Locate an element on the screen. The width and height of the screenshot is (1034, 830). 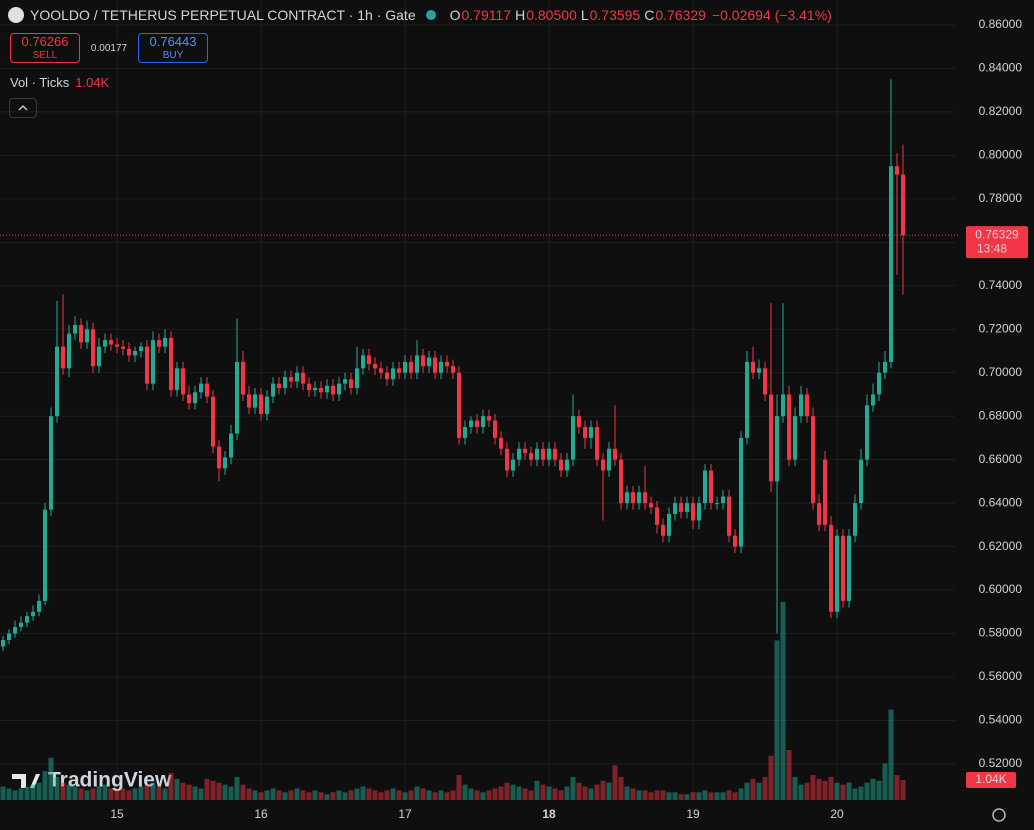
ohlc-value: 0.80500 is located at coordinates (551, 15).